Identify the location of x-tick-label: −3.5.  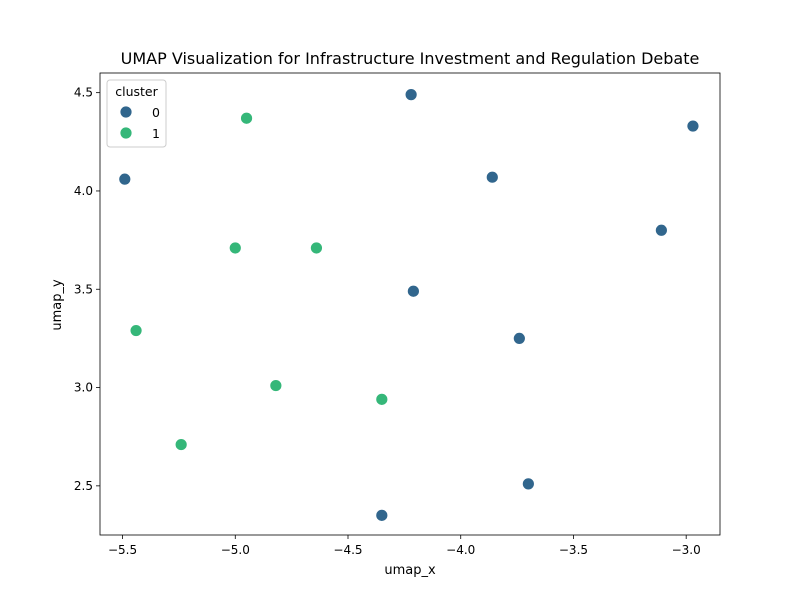
(573, 550).